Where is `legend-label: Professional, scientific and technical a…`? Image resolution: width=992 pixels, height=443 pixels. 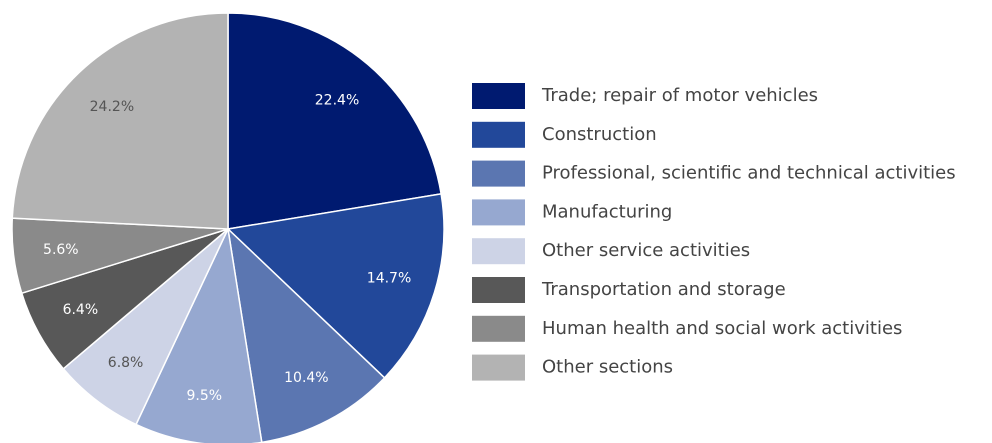
legend-label: Professional, scientific and technical a… is located at coordinates (749, 173).